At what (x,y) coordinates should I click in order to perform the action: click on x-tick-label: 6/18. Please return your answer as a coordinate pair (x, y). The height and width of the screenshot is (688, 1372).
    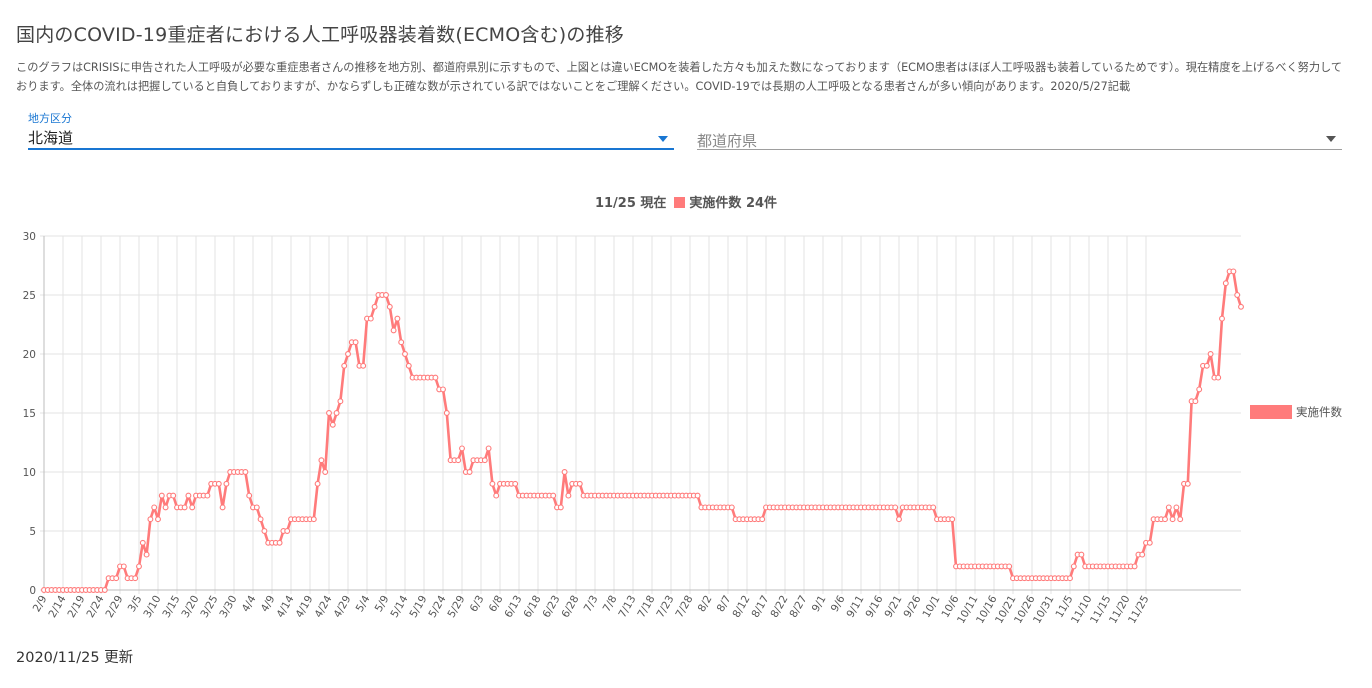
    Looking at the image, I should click on (532, 607).